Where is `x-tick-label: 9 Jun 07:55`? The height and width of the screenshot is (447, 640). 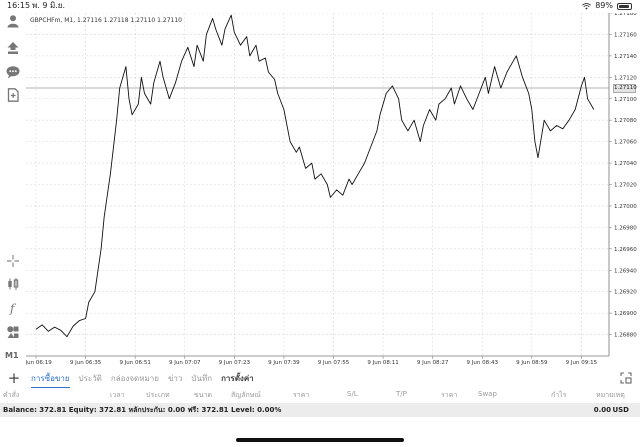 x-tick-label: 9 Jun 07:55 is located at coordinates (334, 363).